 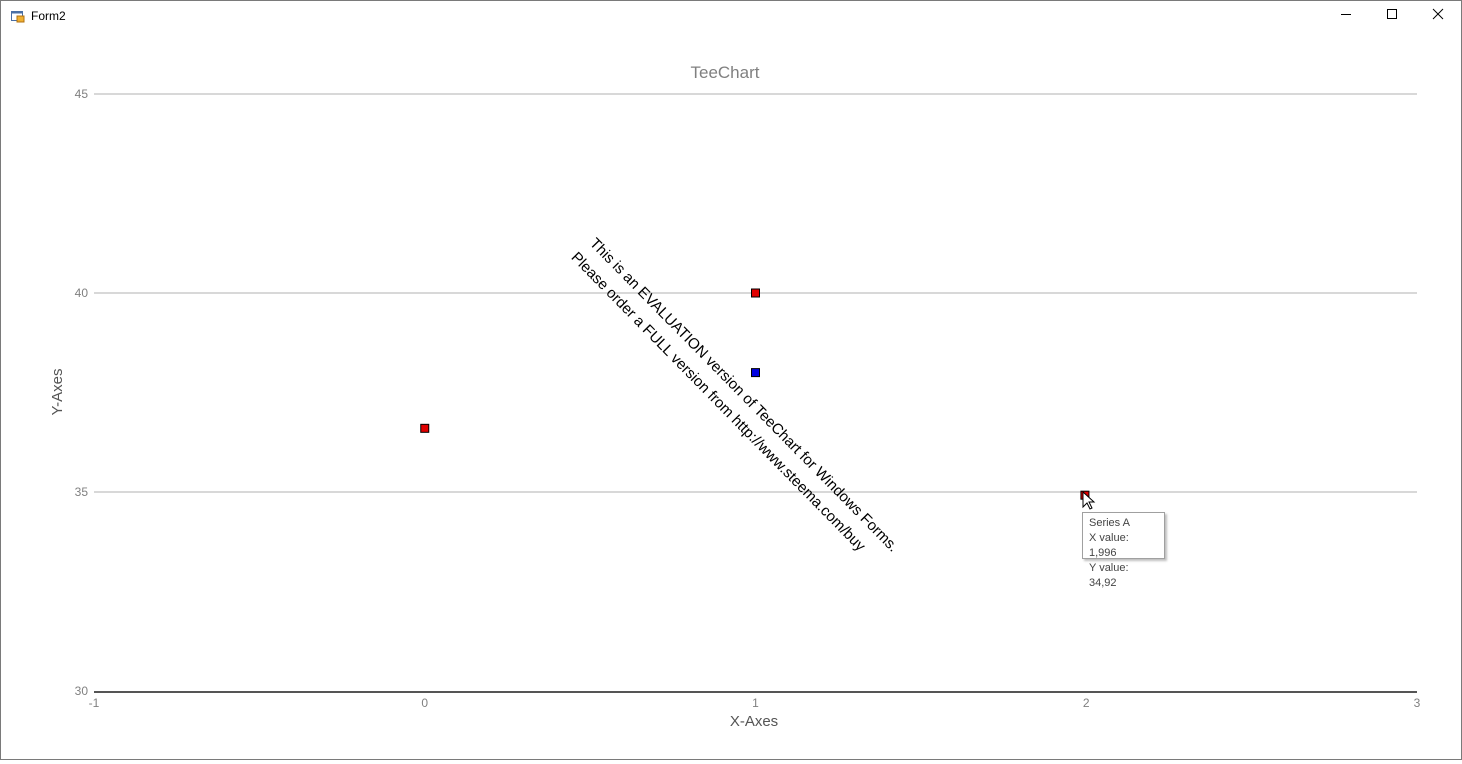 What do you see at coordinates (755, 703) in the screenshot?
I see `x-tick-label: 1` at bounding box center [755, 703].